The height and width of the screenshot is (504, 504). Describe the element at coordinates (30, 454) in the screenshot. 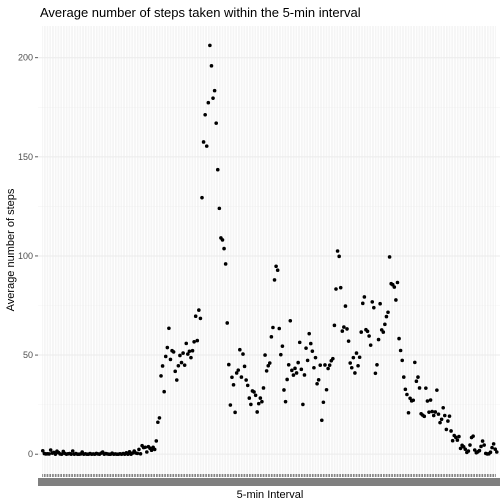

I see `y-tick-label: 0` at that location.